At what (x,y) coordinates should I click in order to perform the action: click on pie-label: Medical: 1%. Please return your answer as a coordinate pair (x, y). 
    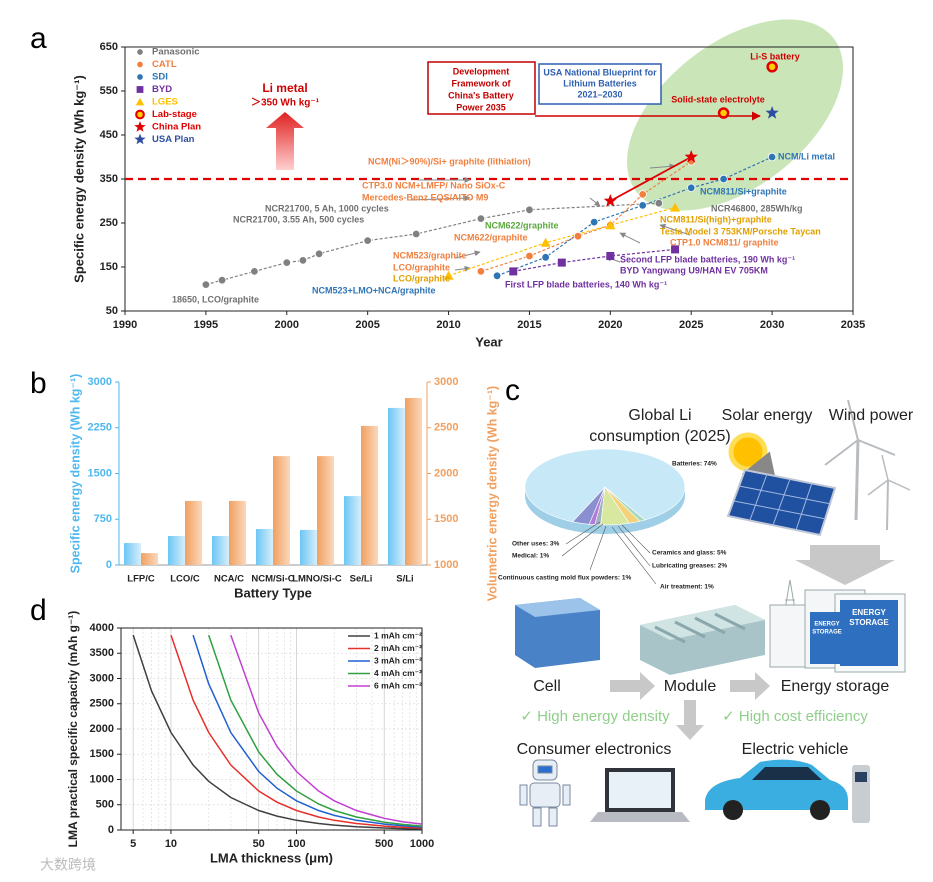
    Looking at the image, I should click on (530, 556).